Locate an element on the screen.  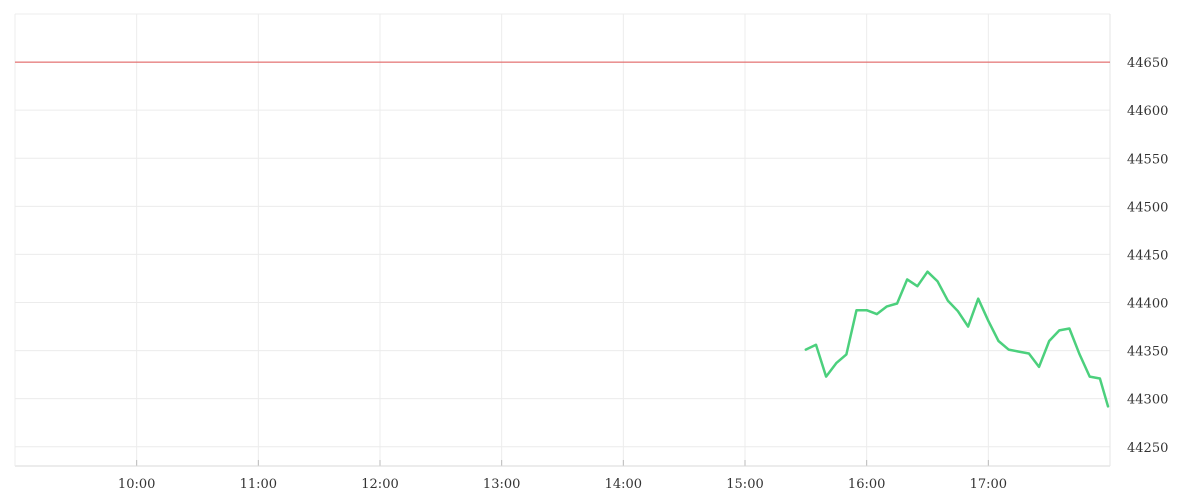
y-tick-label: 44600 is located at coordinates (1147, 111).